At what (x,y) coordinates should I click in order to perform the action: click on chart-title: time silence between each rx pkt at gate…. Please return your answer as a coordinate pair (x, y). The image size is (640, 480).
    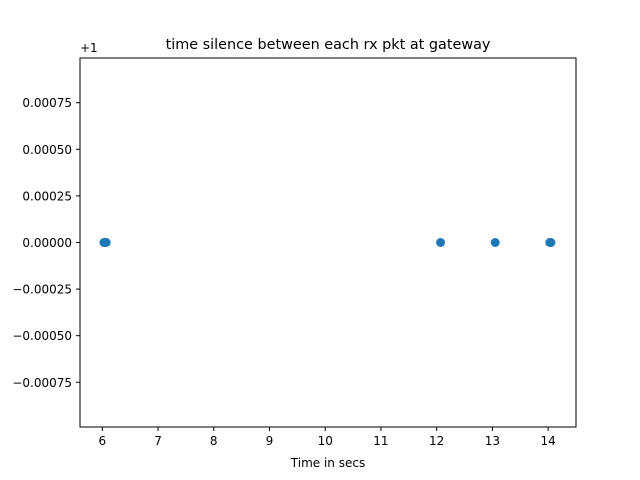
    Looking at the image, I should click on (328, 45).